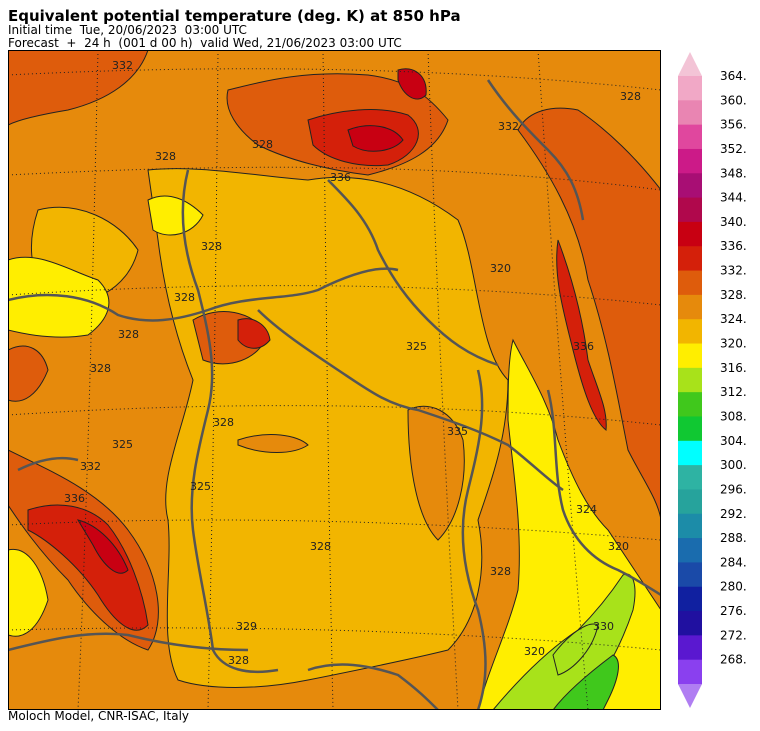  Describe the element at coordinates (733, 489) in the screenshot. I see `colorbar-label: 296.` at that location.